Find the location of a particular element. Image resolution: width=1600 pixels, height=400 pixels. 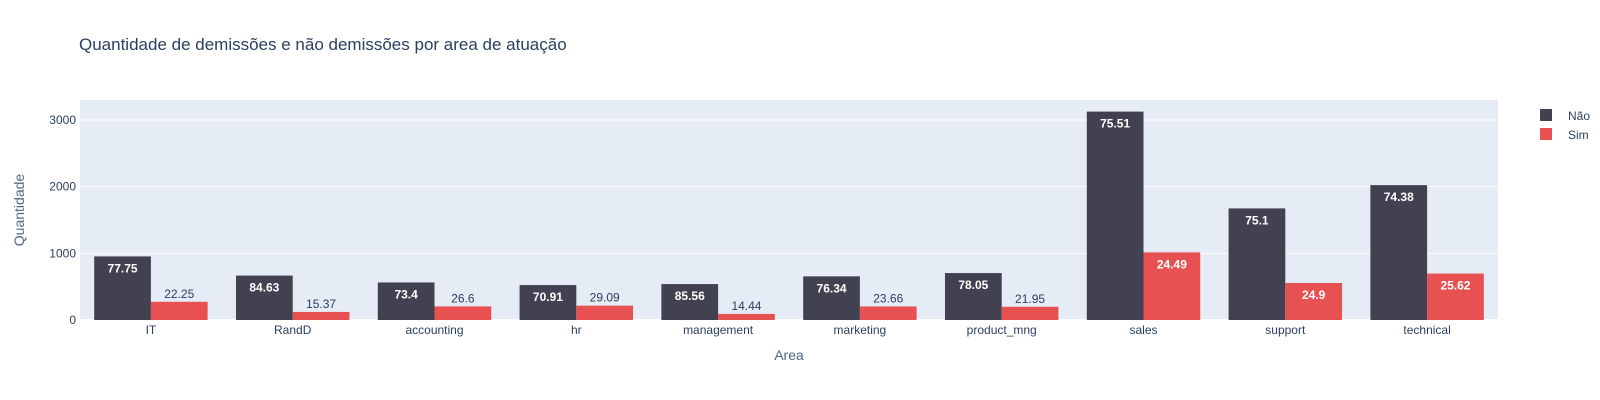

data-label: 15.37 is located at coordinates (321, 304).